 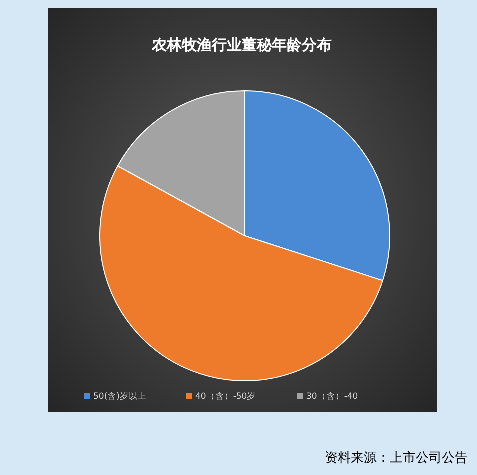 What do you see at coordinates (396, 458) in the screenshot?
I see `text: 资料来源：上市公司公告` at bounding box center [396, 458].